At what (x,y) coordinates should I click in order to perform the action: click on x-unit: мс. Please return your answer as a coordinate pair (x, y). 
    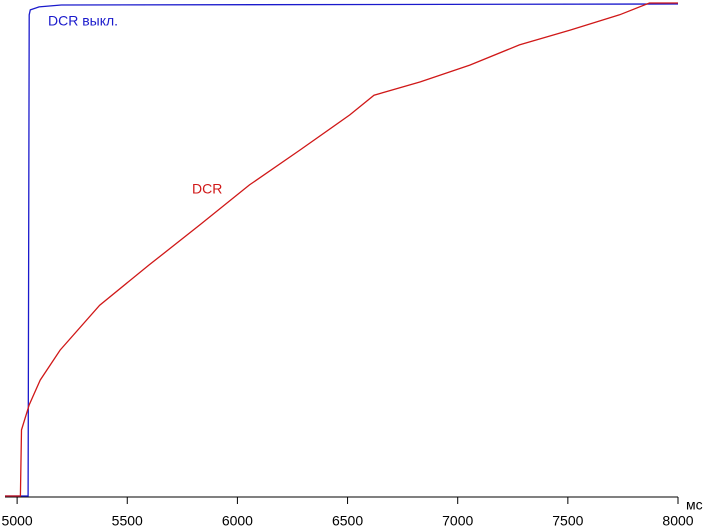
    Looking at the image, I should click on (694, 505).